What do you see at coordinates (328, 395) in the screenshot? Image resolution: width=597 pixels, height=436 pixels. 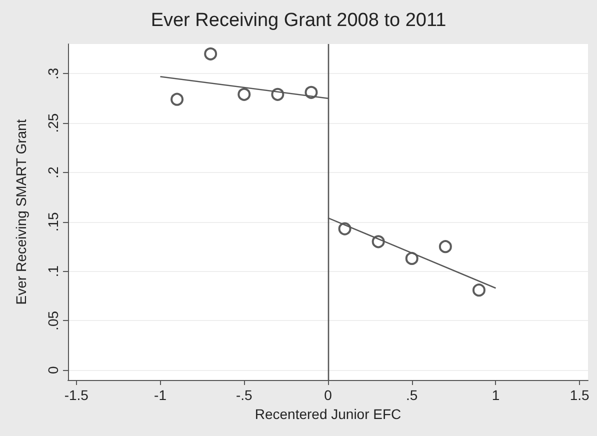 I see `x-tick-label: 0` at bounding box center [328, 395].